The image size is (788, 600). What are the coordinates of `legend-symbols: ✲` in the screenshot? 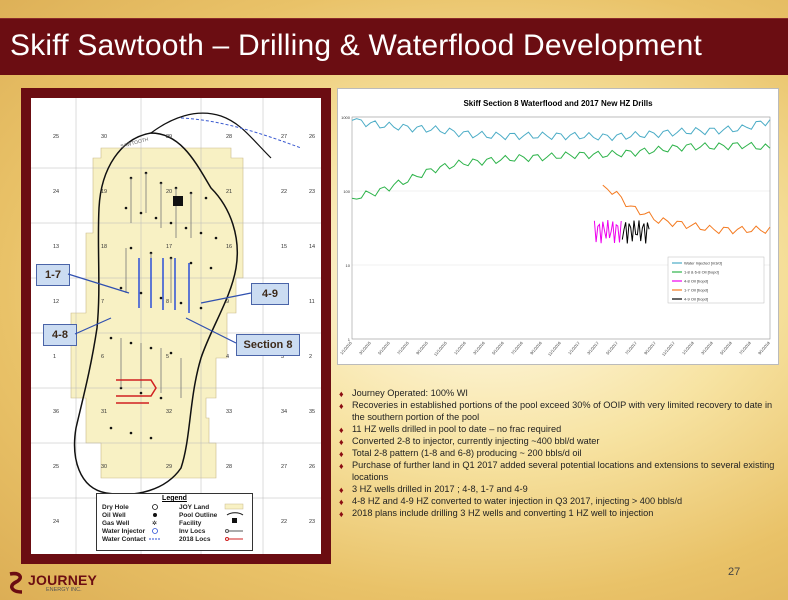 It's located at (196, 522).